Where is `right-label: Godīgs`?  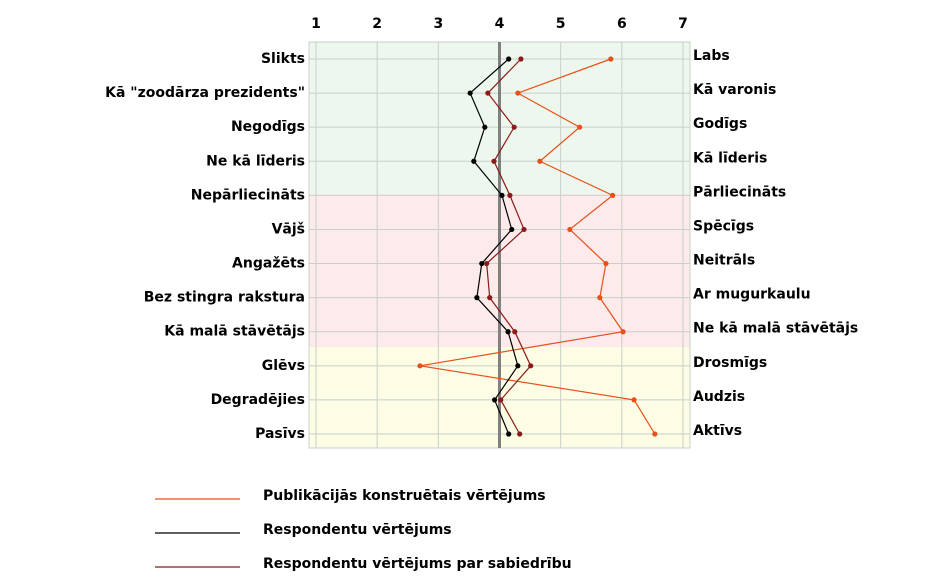
right-label: Godīgs is located at coordinates (720, 124).